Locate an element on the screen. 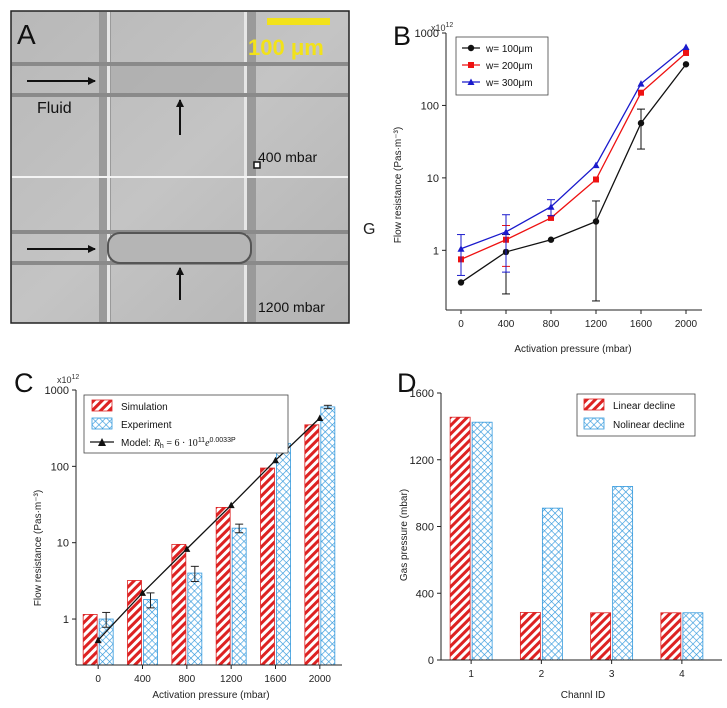  x-tick-label-b: 2000 is located at coordinates (686, 324).